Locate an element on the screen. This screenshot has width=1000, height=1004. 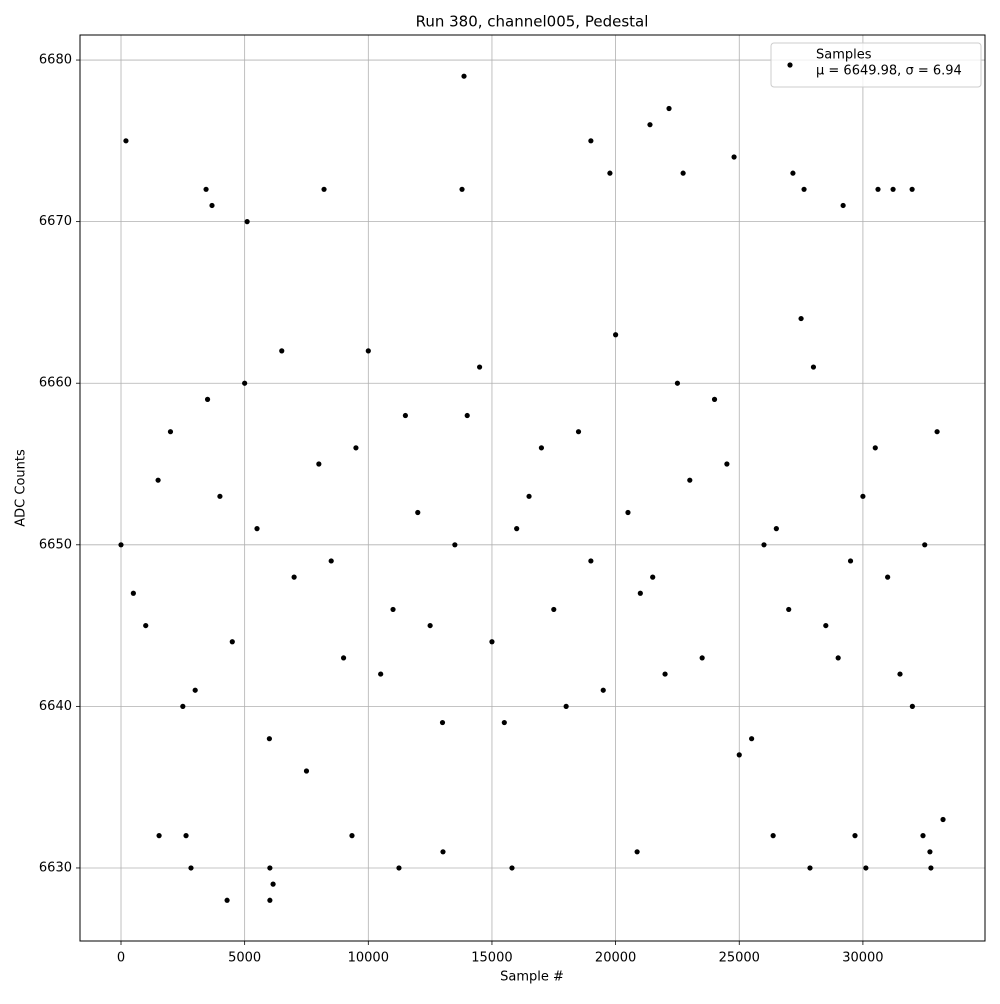
legend-label: Samples is located at coordinates (844, 55).